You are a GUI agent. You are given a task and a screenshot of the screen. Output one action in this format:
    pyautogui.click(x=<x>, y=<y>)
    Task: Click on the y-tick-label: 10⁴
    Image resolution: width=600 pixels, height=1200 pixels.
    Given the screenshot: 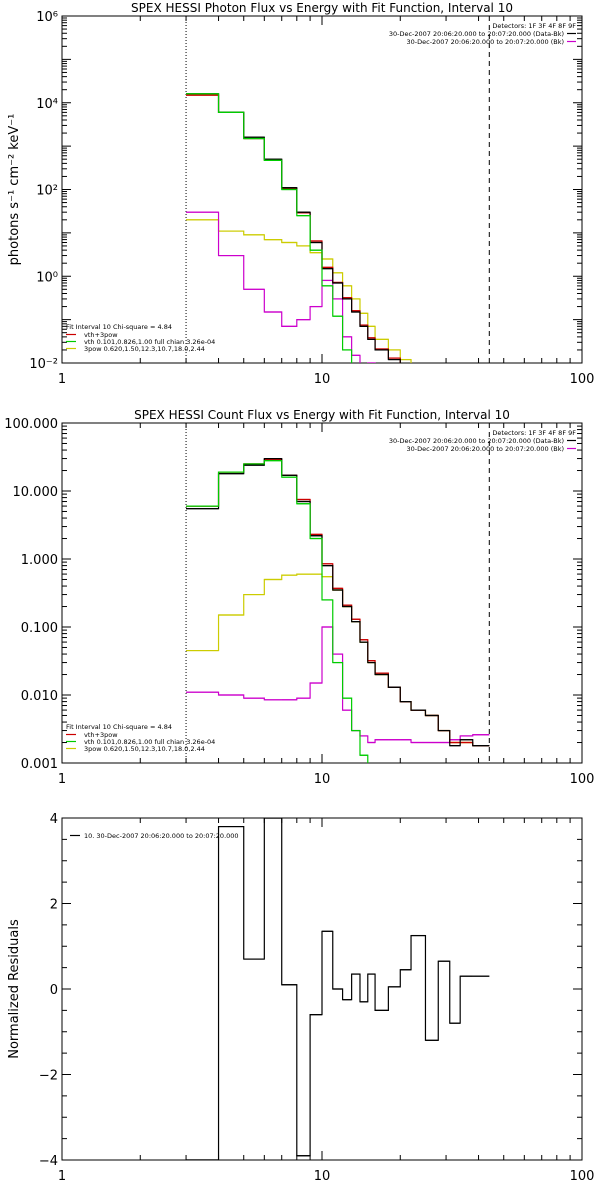 What is the action you would take?
    pyautogui.click(x=47, y=104)
    